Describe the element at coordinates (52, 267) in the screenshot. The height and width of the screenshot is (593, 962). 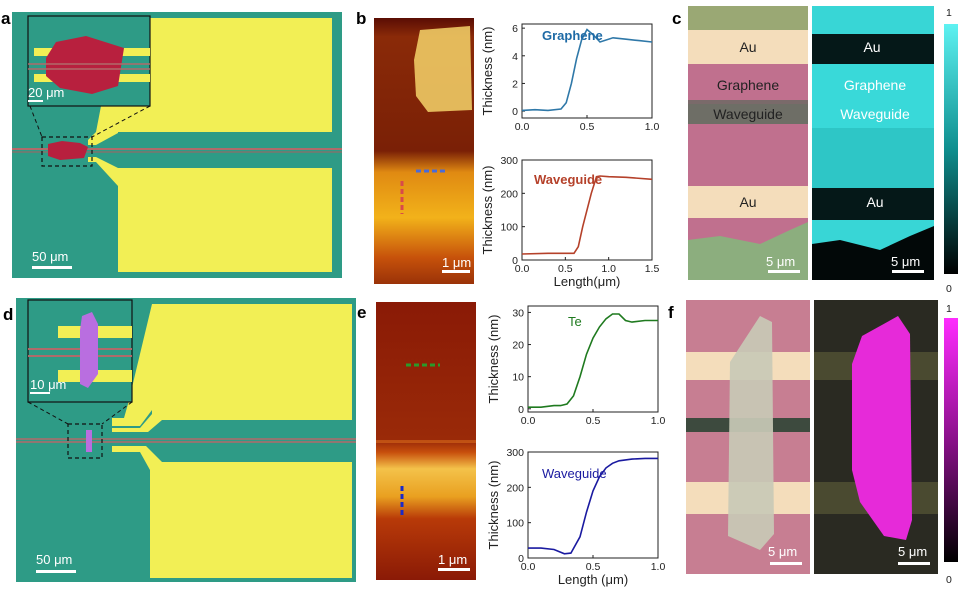
I see `panel-a-scale-bar` at that location.